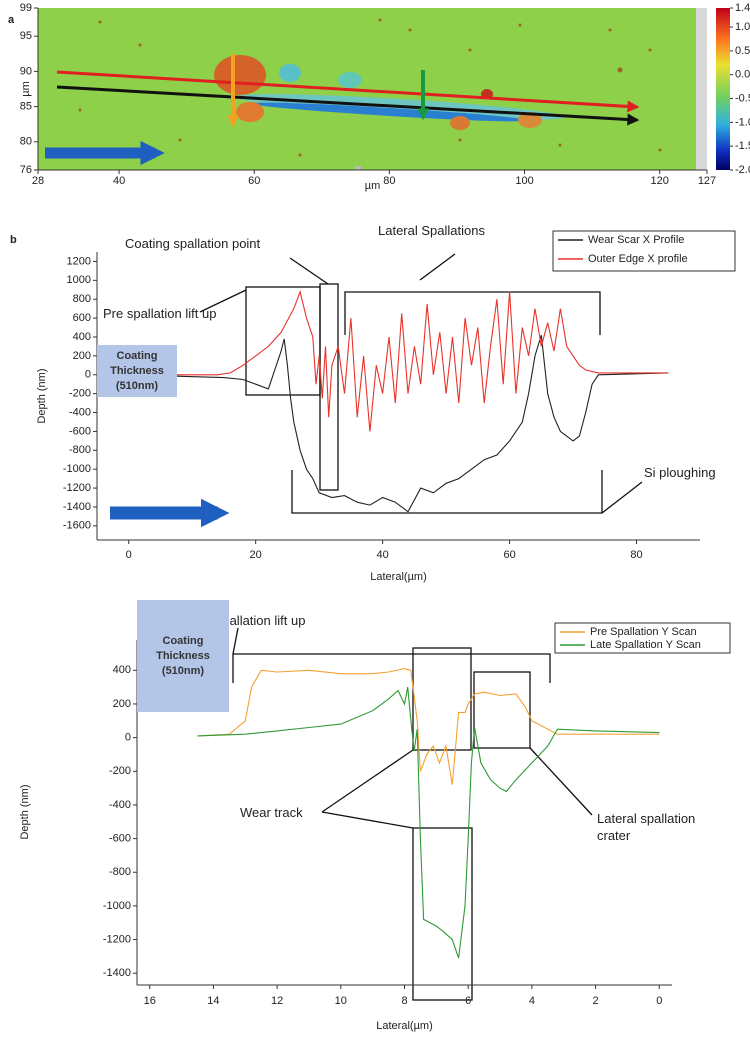 The width and height of the screenshot is (750, 1048). Describe the element at coordinates (26, 89) in the screenshot. I see `y-axis-title: µm` at that location.